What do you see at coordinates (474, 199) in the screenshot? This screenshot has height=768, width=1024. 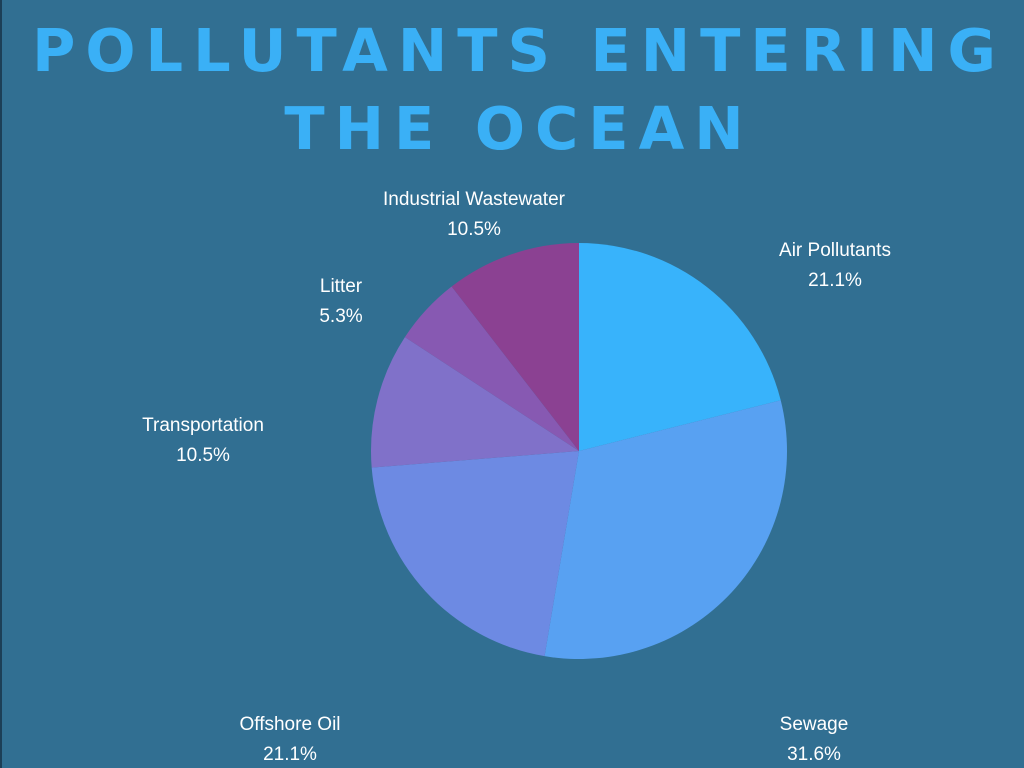 I see `slice-label-industrial-wastewater: Industrial Wastewater` at bounding box center [474, 199].